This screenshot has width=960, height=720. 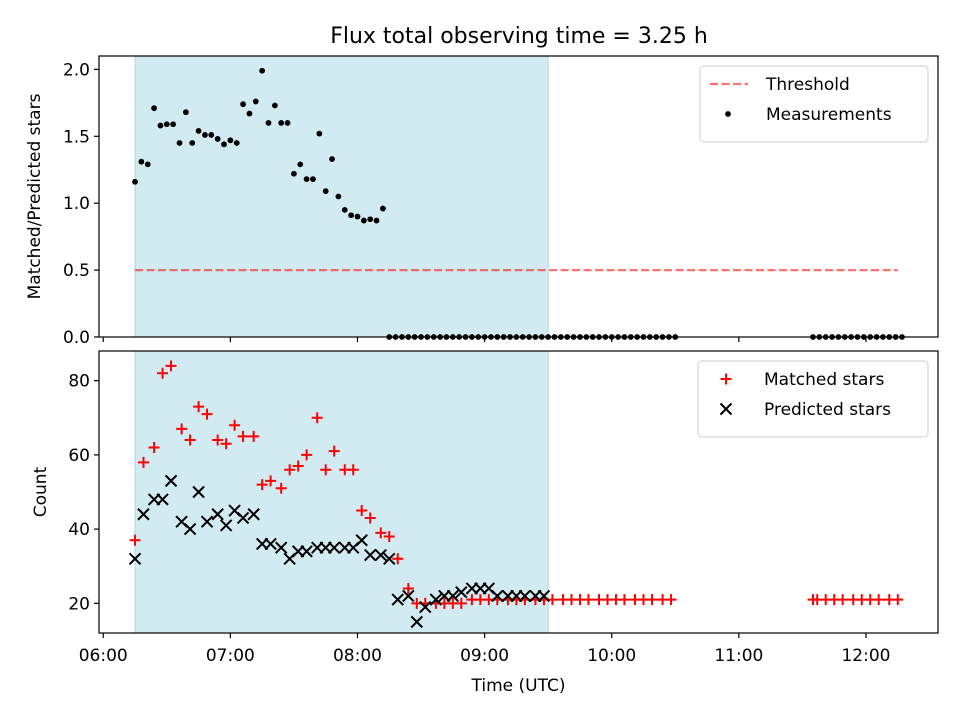 I want to click on y-tick-label: 2.0, so click(x=76, y=70).